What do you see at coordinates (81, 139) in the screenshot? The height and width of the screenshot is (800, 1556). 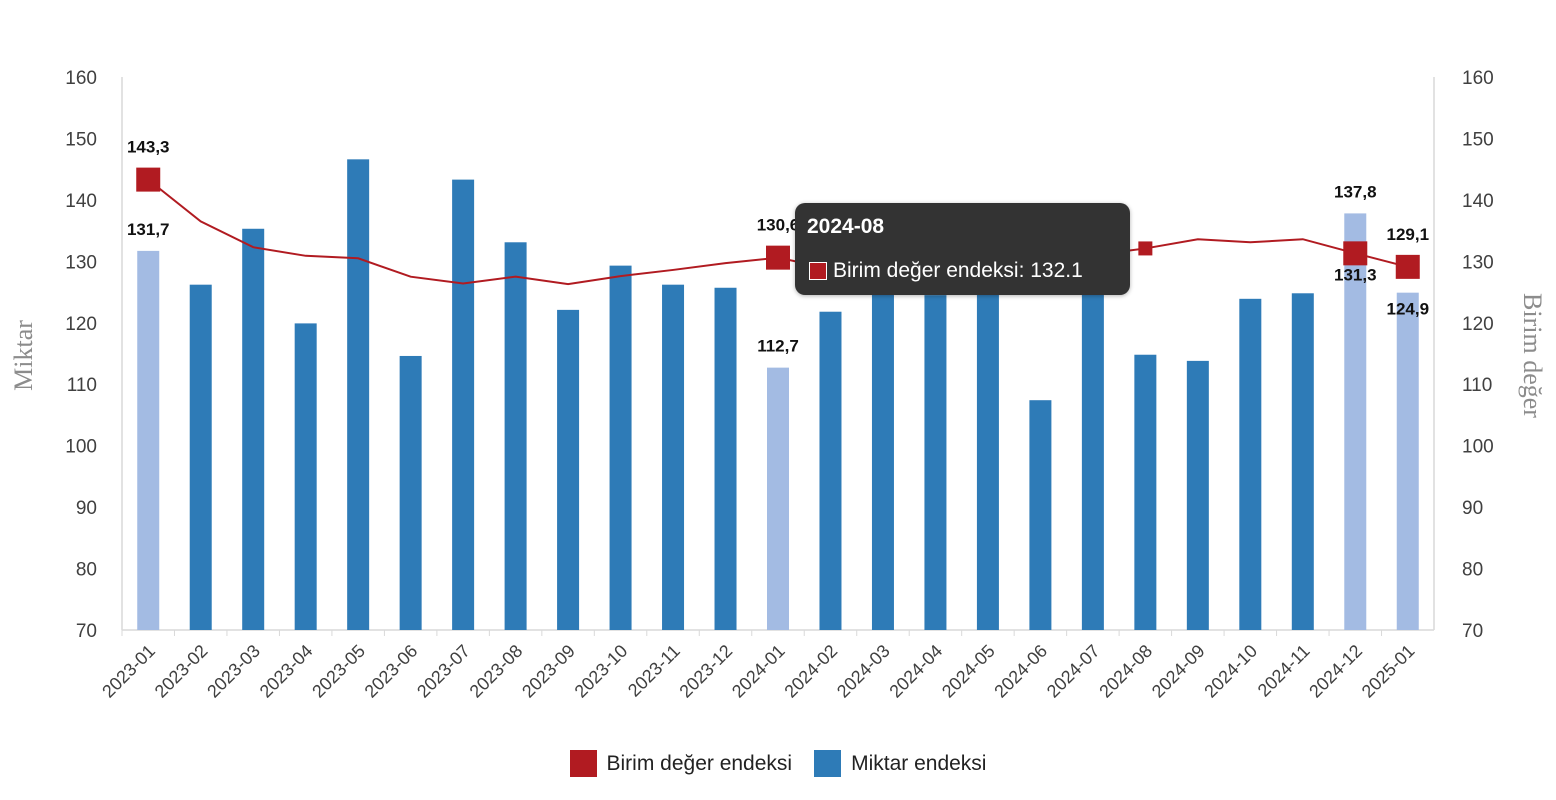 I see `y-tick-label-left: 150` at bounding box center [81, 139].